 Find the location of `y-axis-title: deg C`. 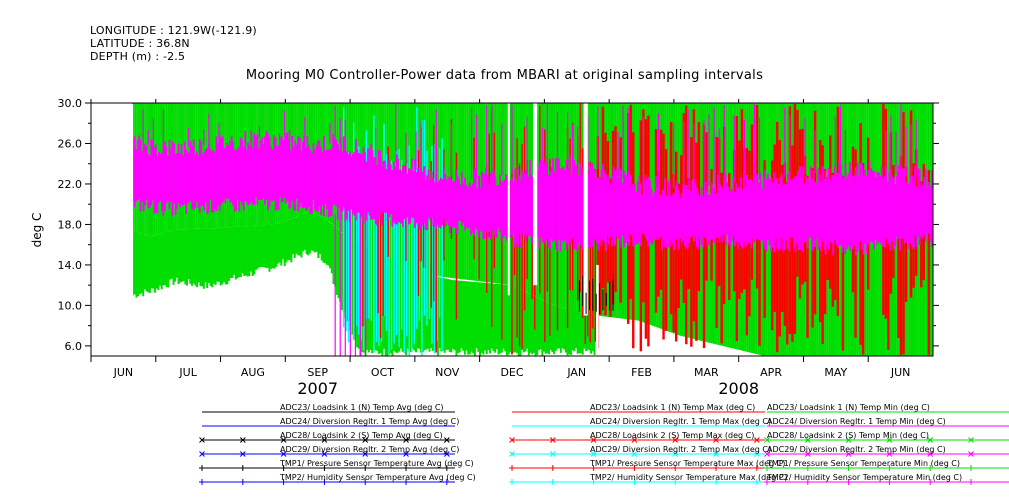

y-axis-title: deg C is located at coordinates (37, 230).